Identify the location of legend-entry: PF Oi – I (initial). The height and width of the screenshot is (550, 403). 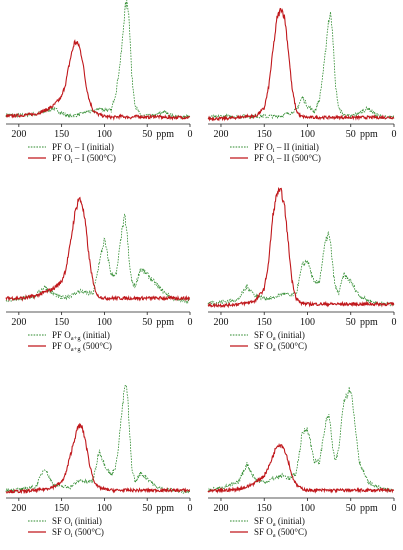
(83, 148).